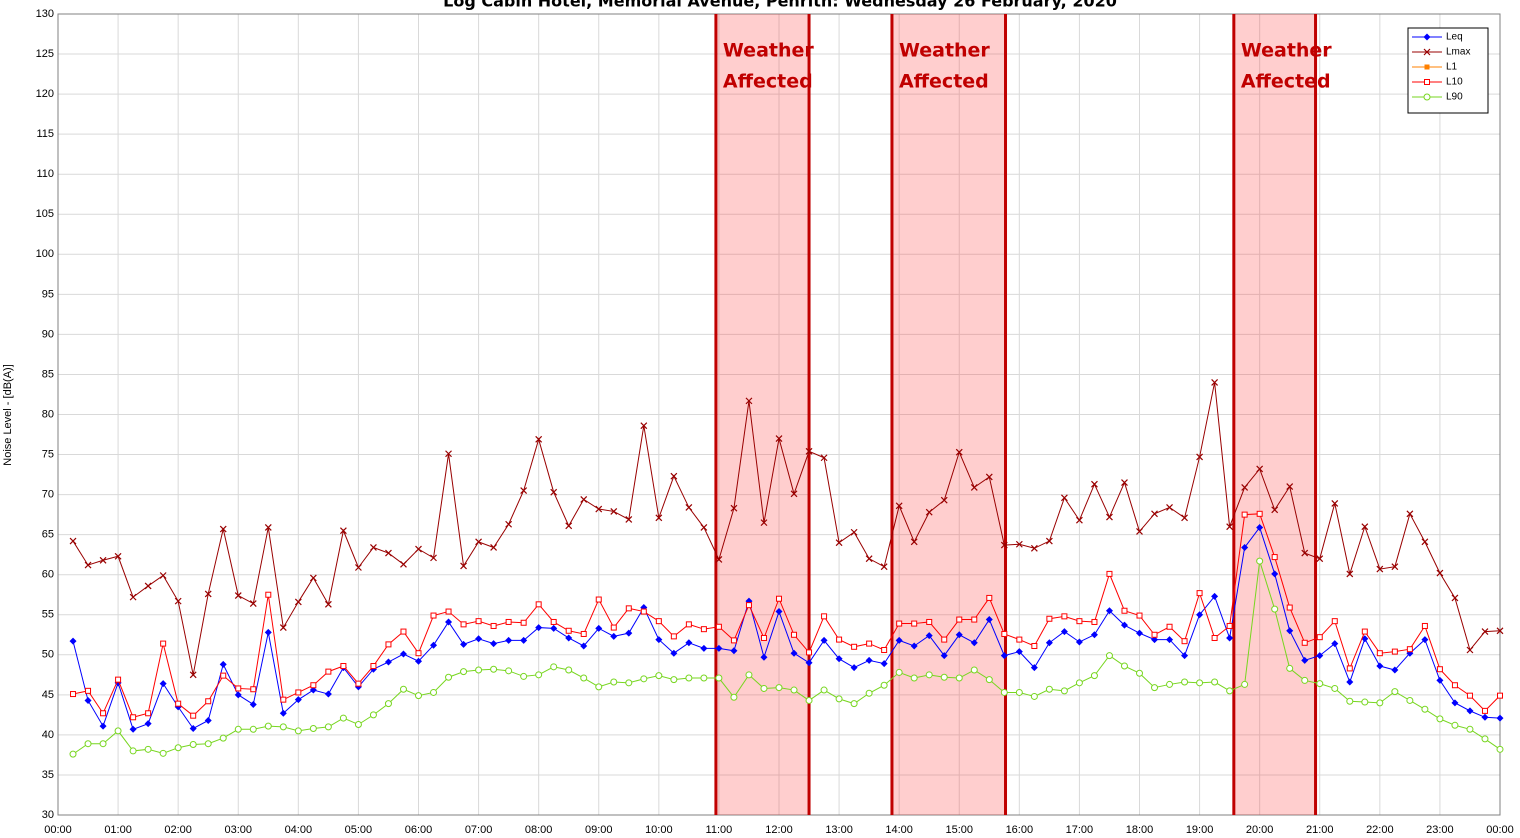  What do you see at coordinates (48, 815) in the screenshot?
I see `y-tick-label: 30` at bounding box center [48, 815].